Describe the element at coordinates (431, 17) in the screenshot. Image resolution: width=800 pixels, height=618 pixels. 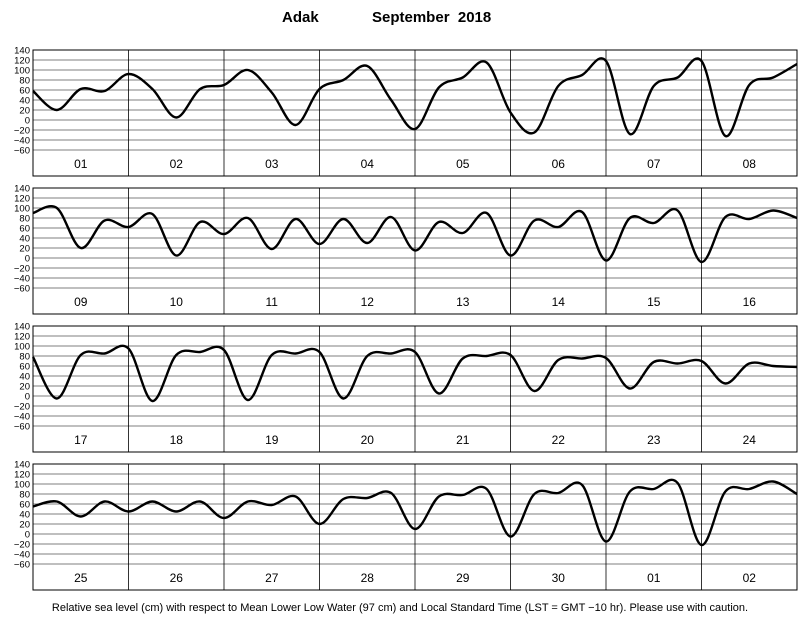
I see `chart-title-month-year: September 2018` at that location.